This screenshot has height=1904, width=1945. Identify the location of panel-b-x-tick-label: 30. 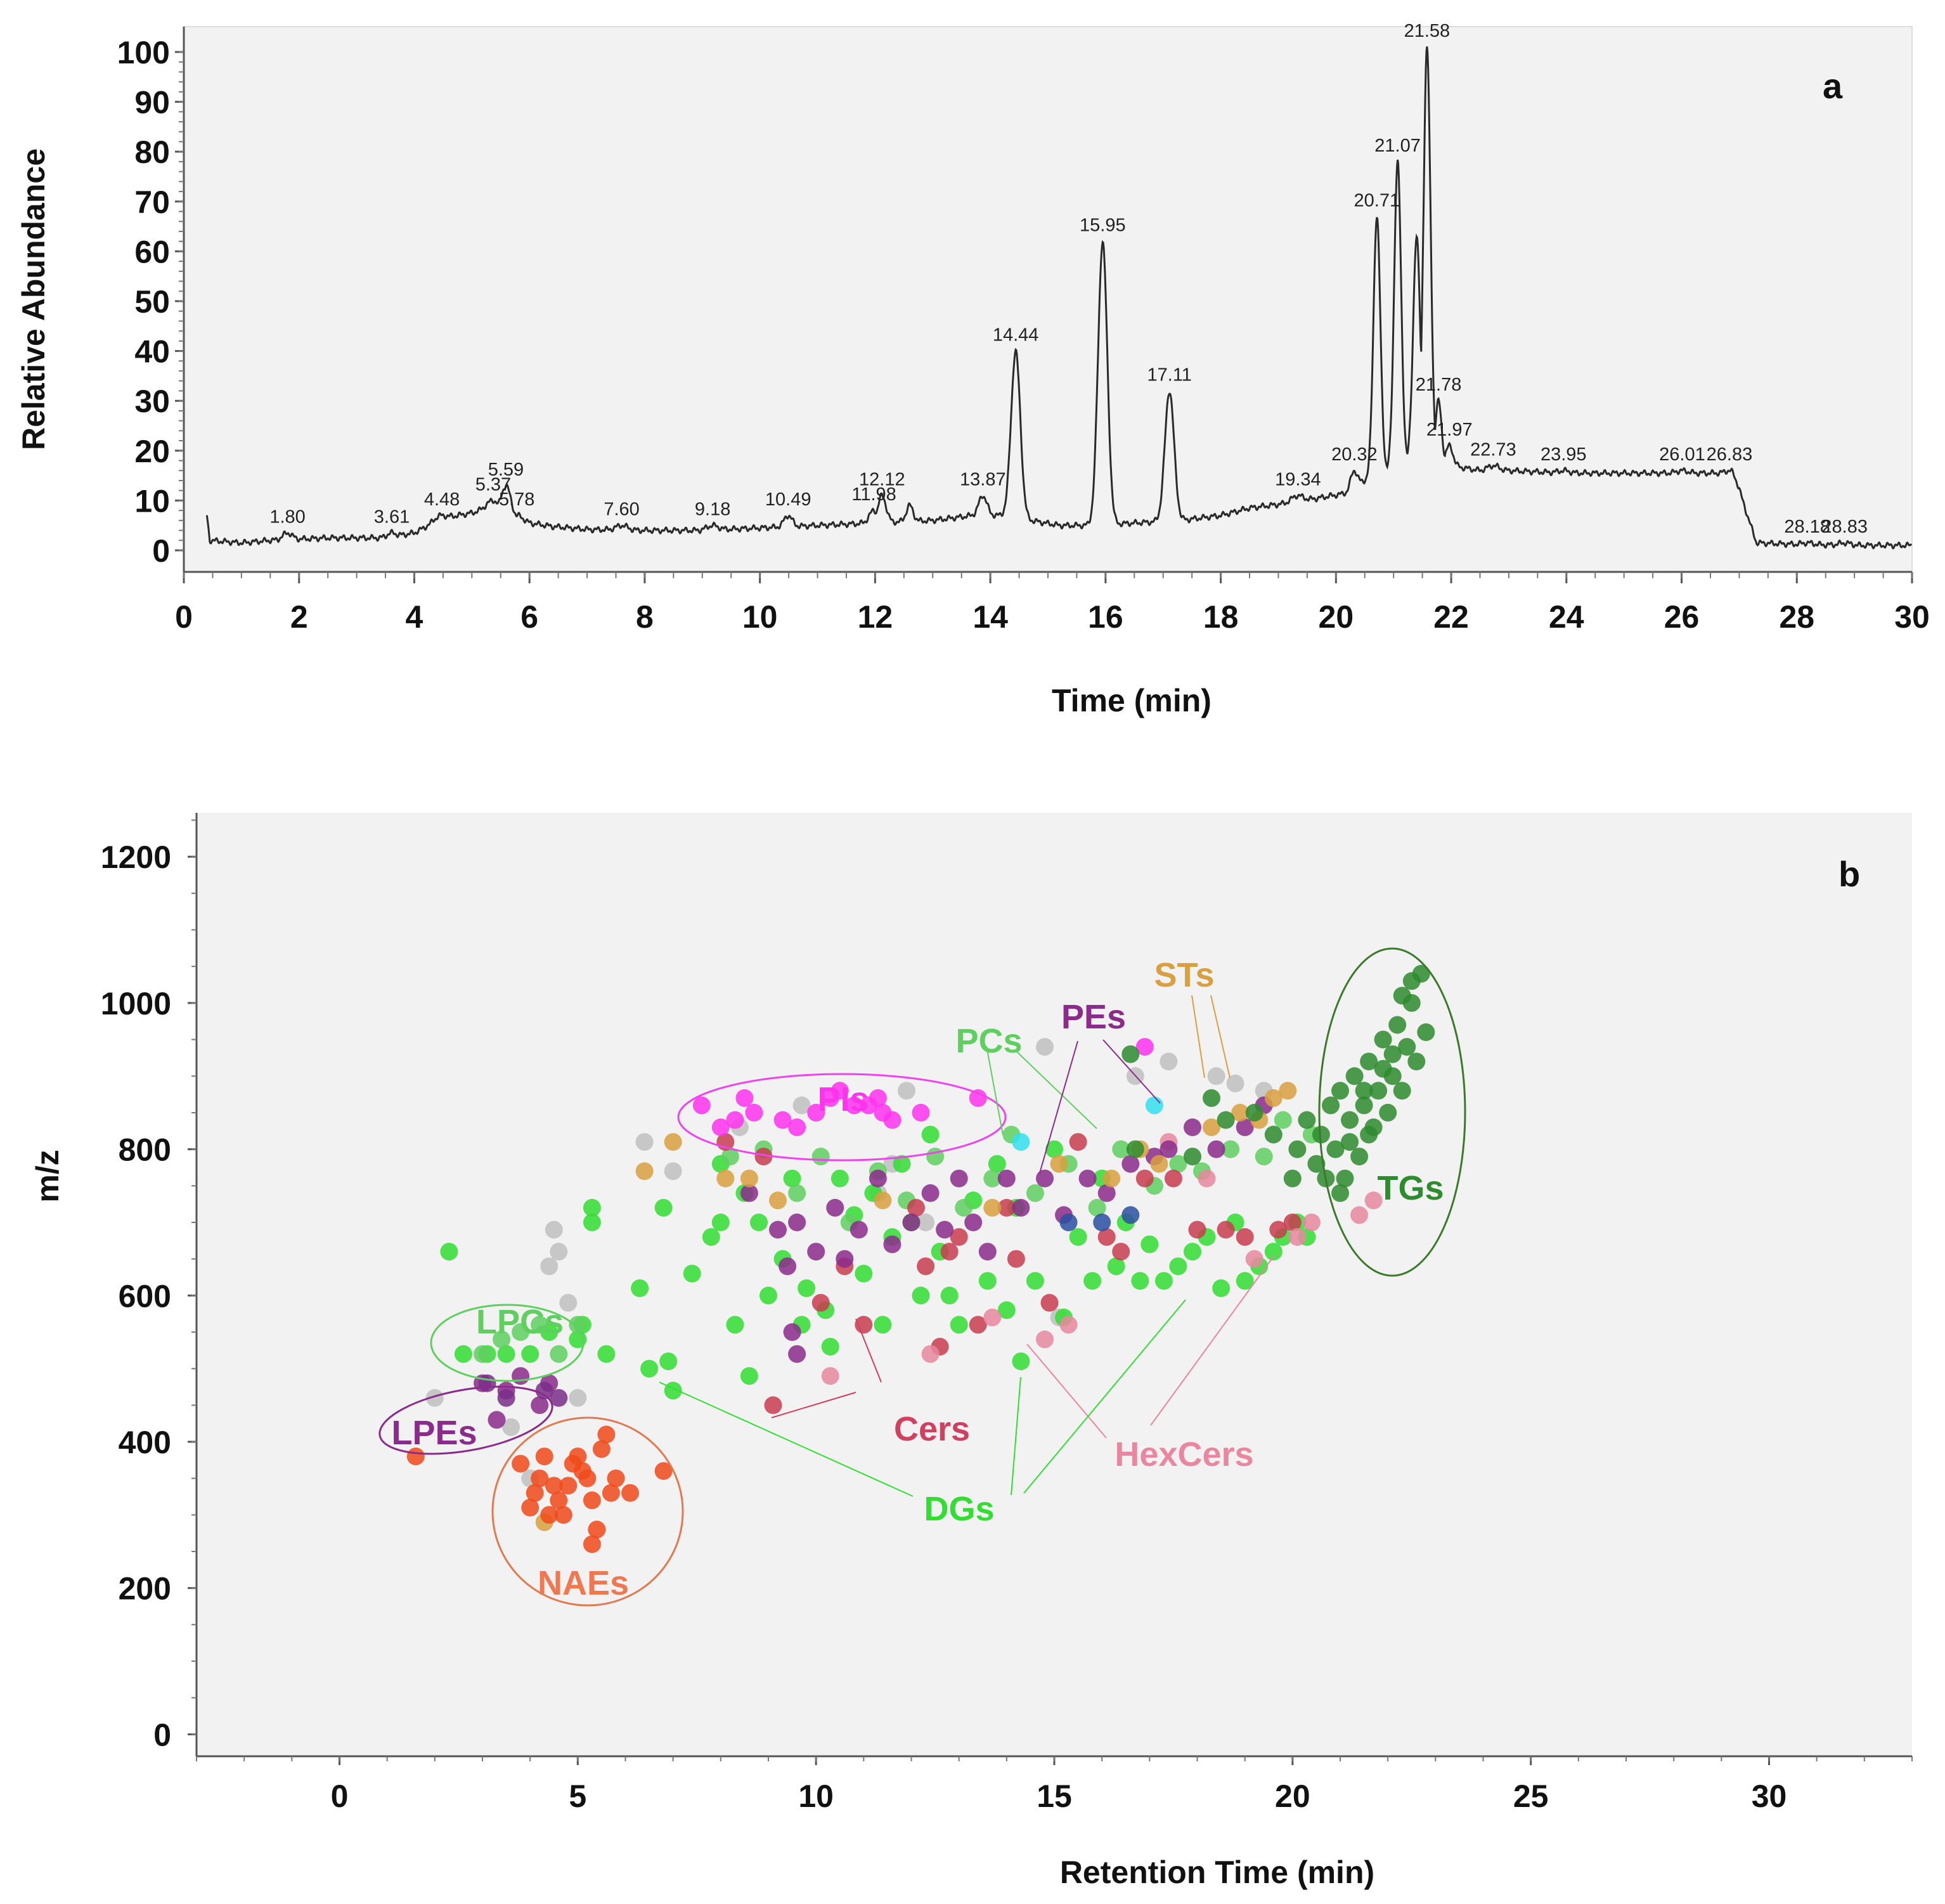
(1770, 1796).